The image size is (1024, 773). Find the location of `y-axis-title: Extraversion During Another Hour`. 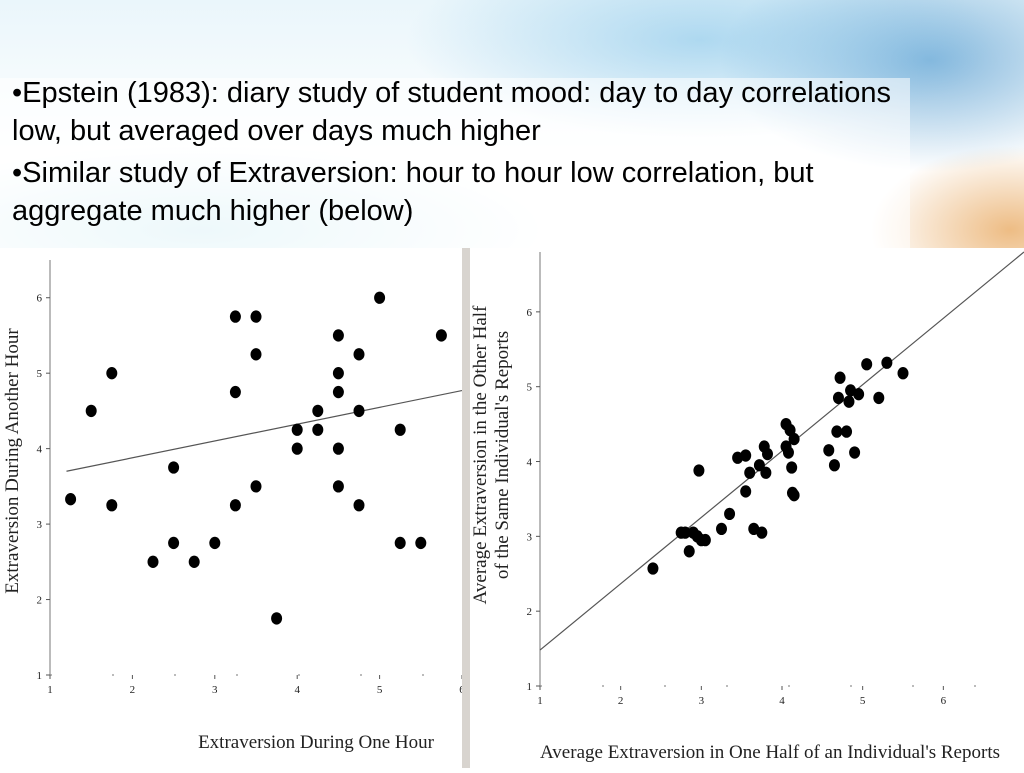

y-axis-title: Extraversion During Another Hour is located at coordinates (12, 461).